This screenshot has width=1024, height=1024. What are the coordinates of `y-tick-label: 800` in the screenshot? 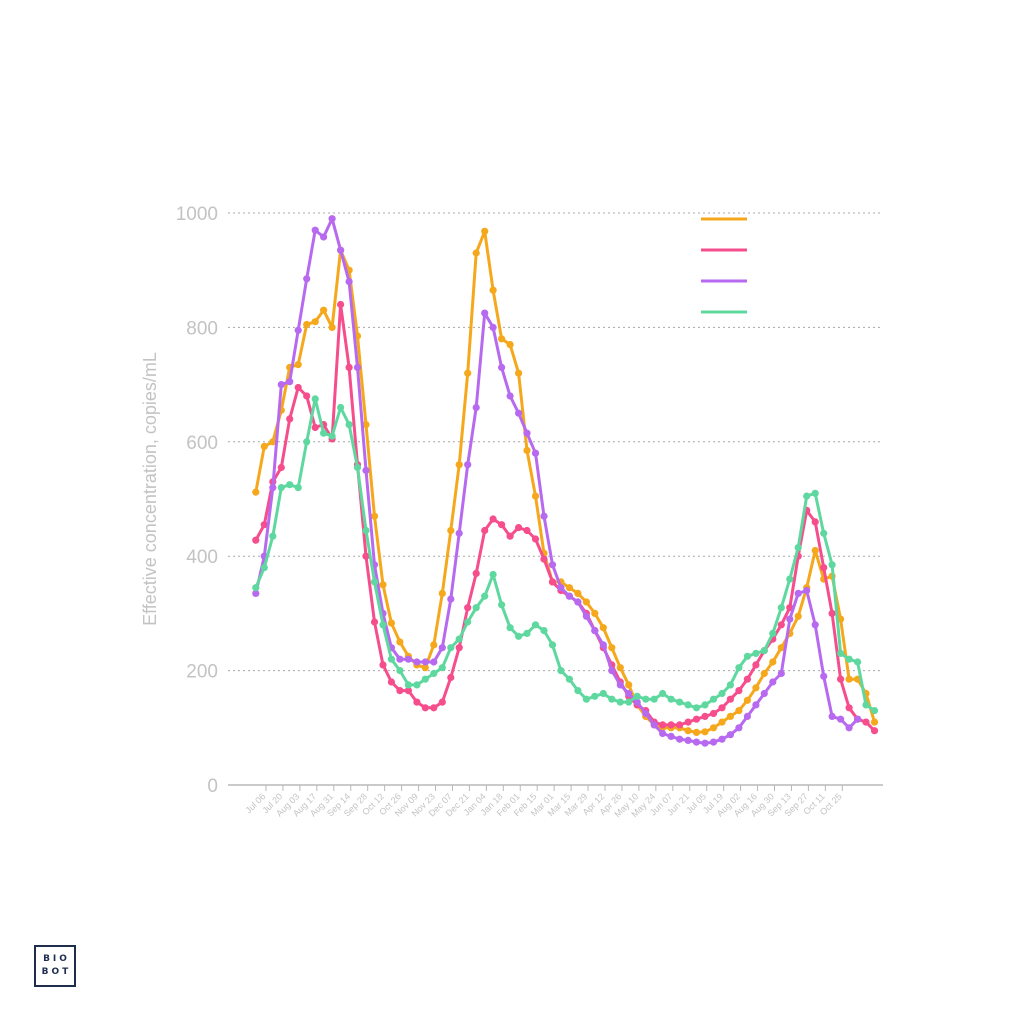 It's located at (202, 328).